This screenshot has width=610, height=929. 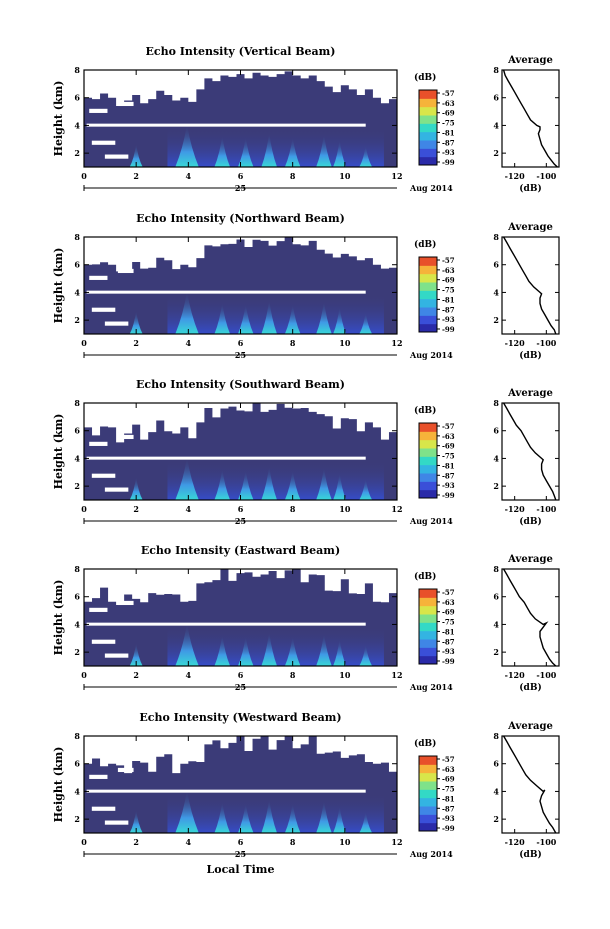 I want to click on avg-frame, so click(x=530, y=617).